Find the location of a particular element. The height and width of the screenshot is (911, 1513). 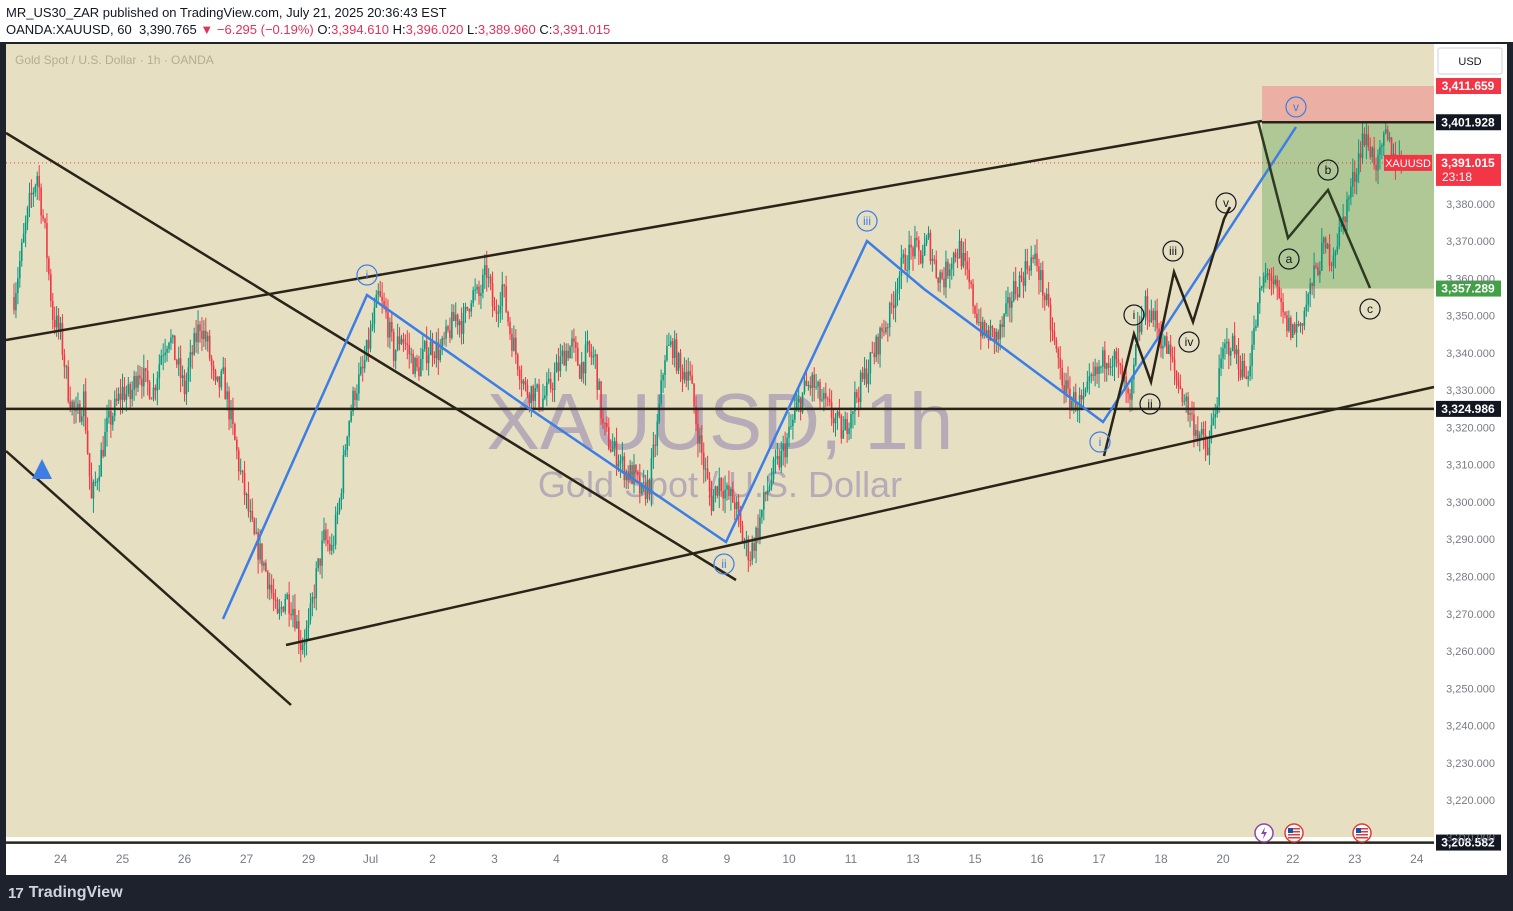

symbol-tag: XAUUSD is located at coordinates (1408, 164).